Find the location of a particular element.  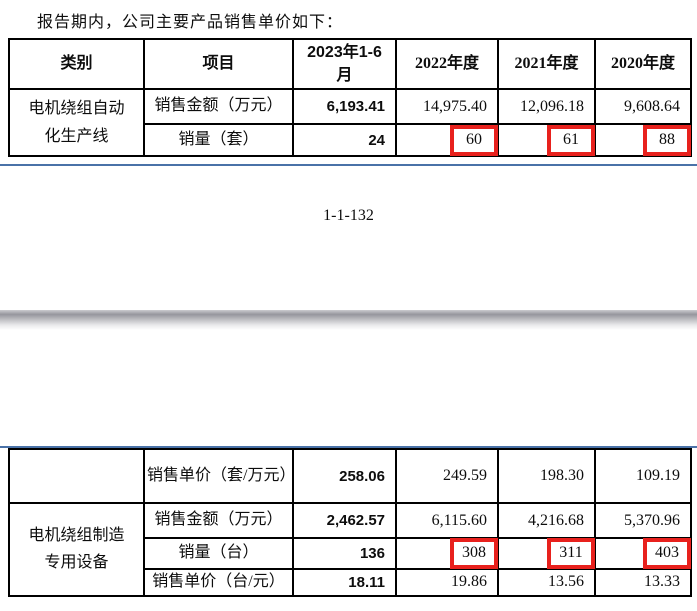

header-2023h1: 2023年1-6月 is located at coordinates (344, 64).